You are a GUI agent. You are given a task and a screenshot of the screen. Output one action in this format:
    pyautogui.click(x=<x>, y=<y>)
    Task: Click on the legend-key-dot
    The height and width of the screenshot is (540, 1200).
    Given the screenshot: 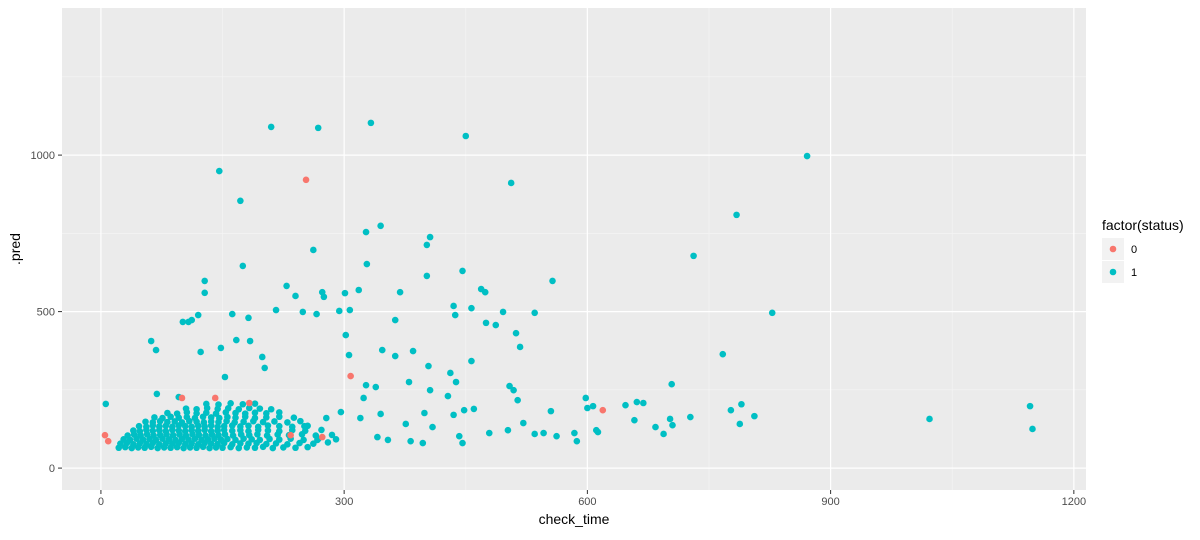 What is the action you would take?
    pyautogui.click(x=1113, y=272)
    